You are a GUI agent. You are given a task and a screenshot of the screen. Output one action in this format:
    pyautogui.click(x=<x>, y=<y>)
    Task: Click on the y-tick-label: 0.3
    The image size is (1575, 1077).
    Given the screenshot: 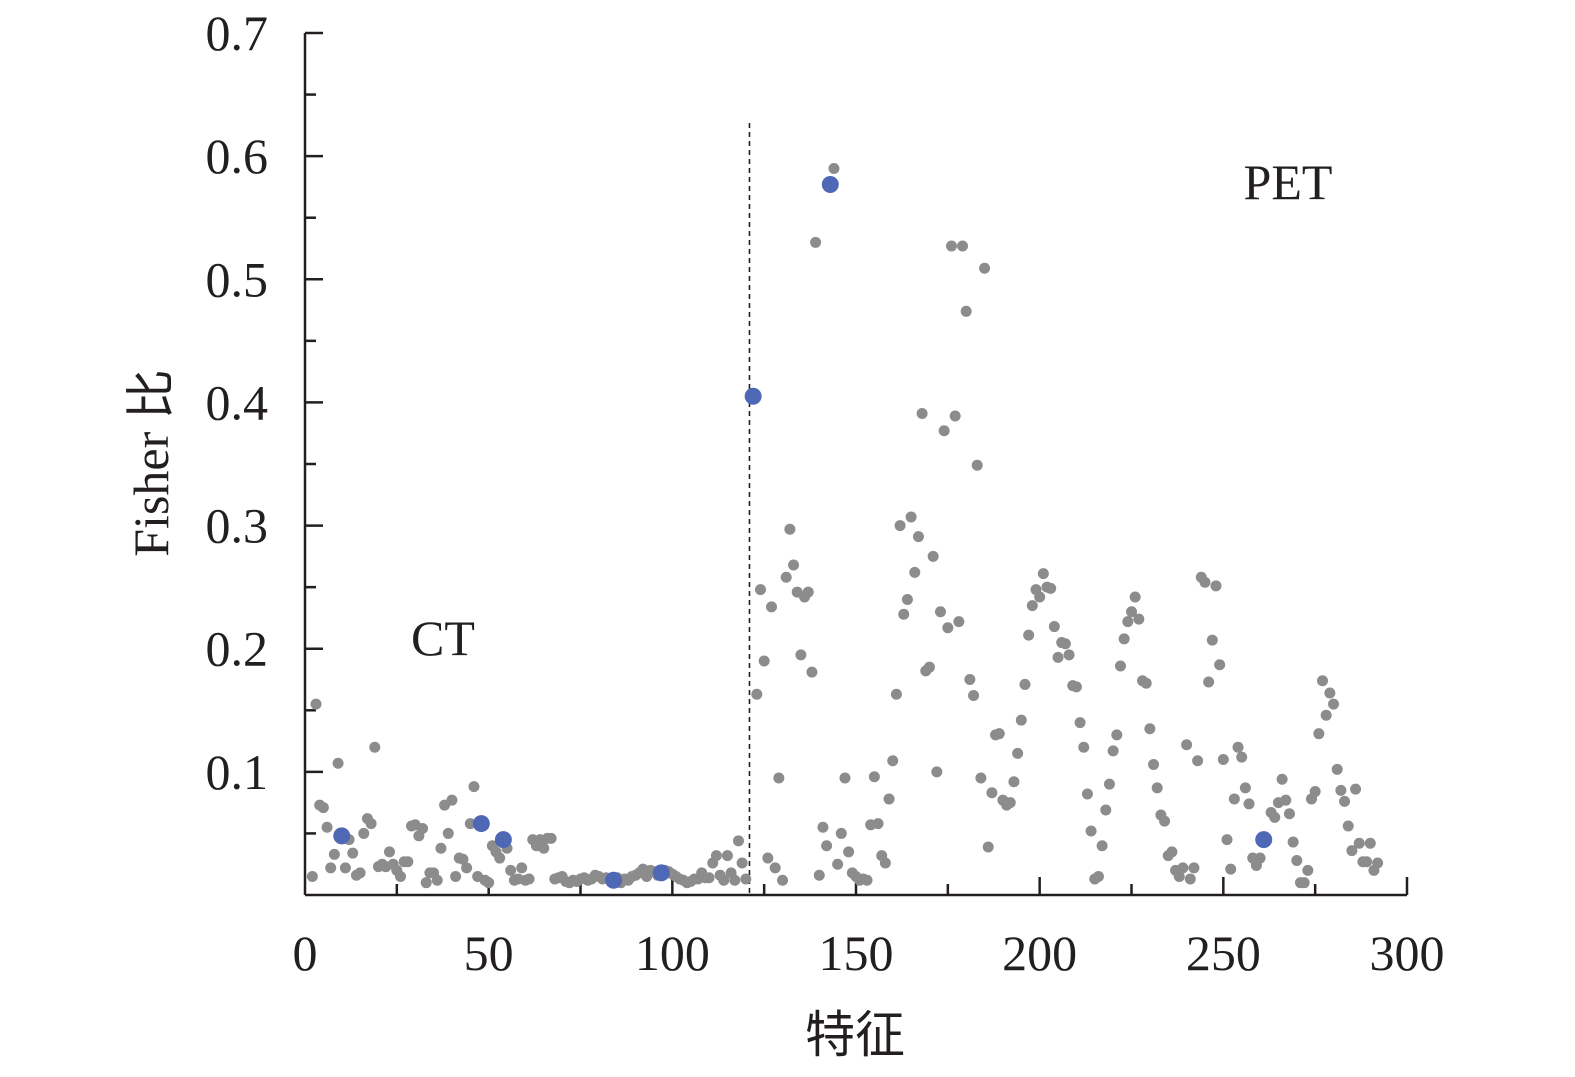 What is the action you would take?
    pyautogui.click(x=237, y=526)
    